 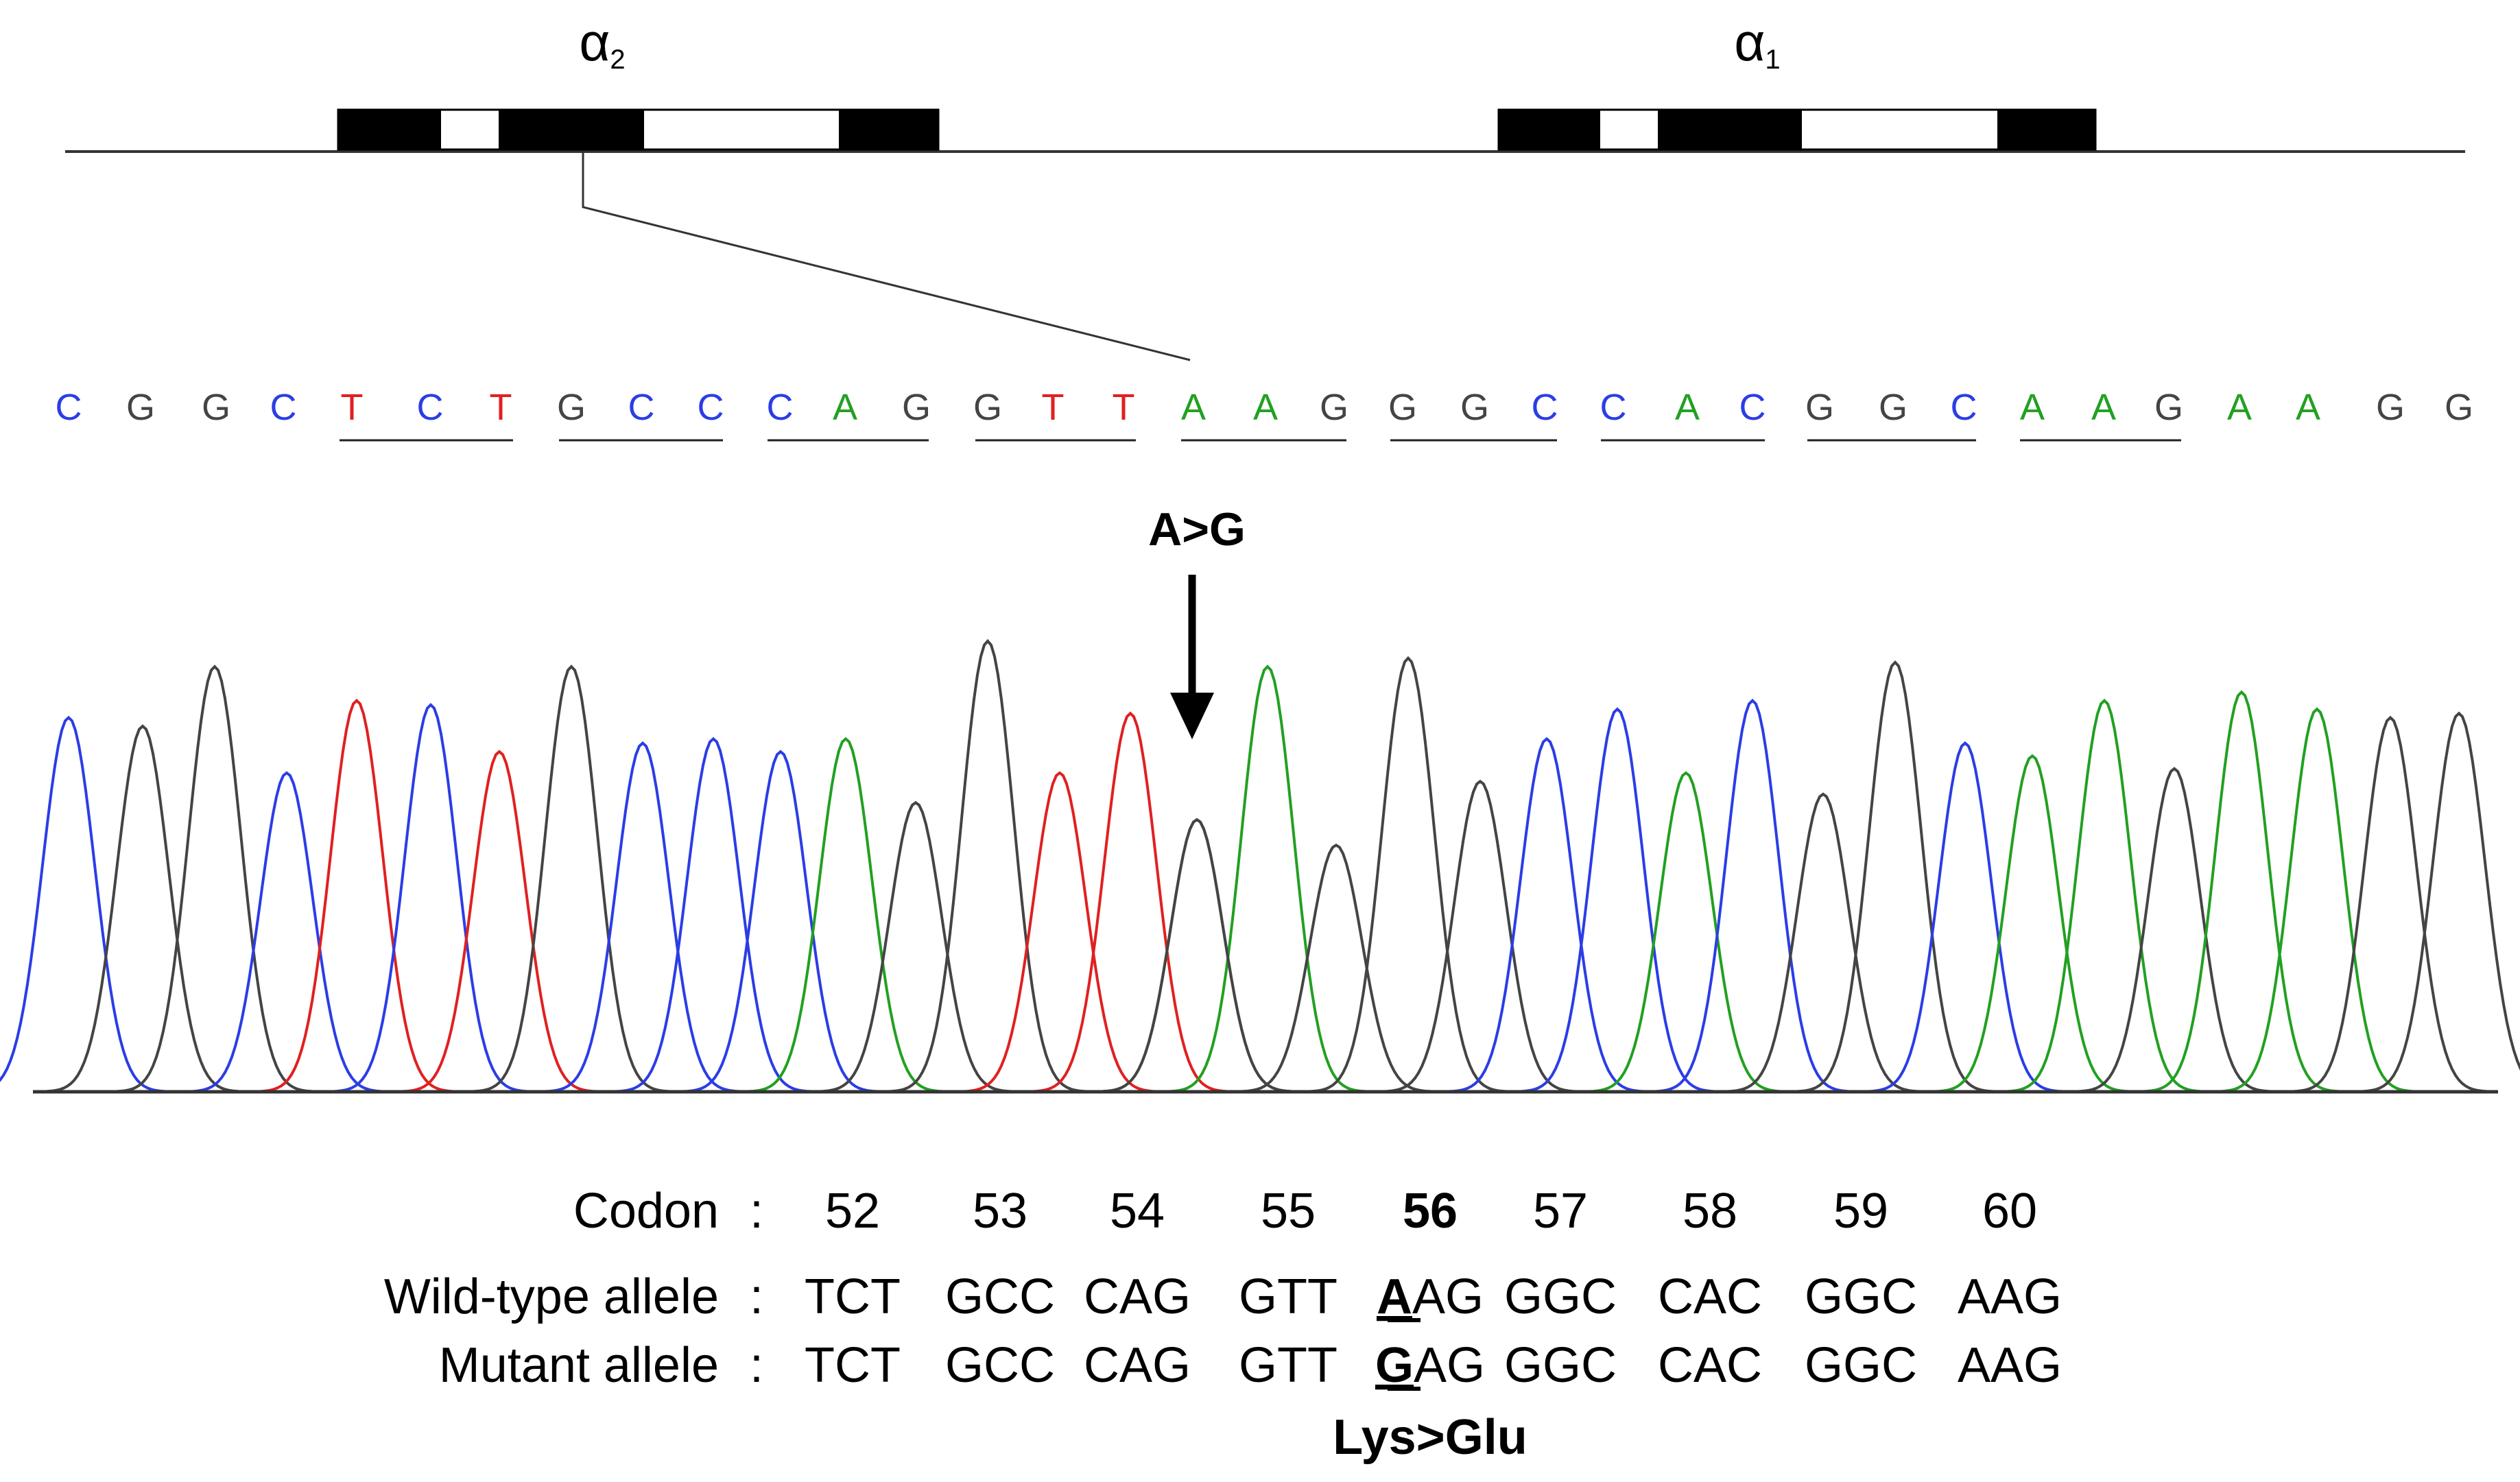 I want to click on mutant-codon: GGC, so click(x=1560, y=1365).